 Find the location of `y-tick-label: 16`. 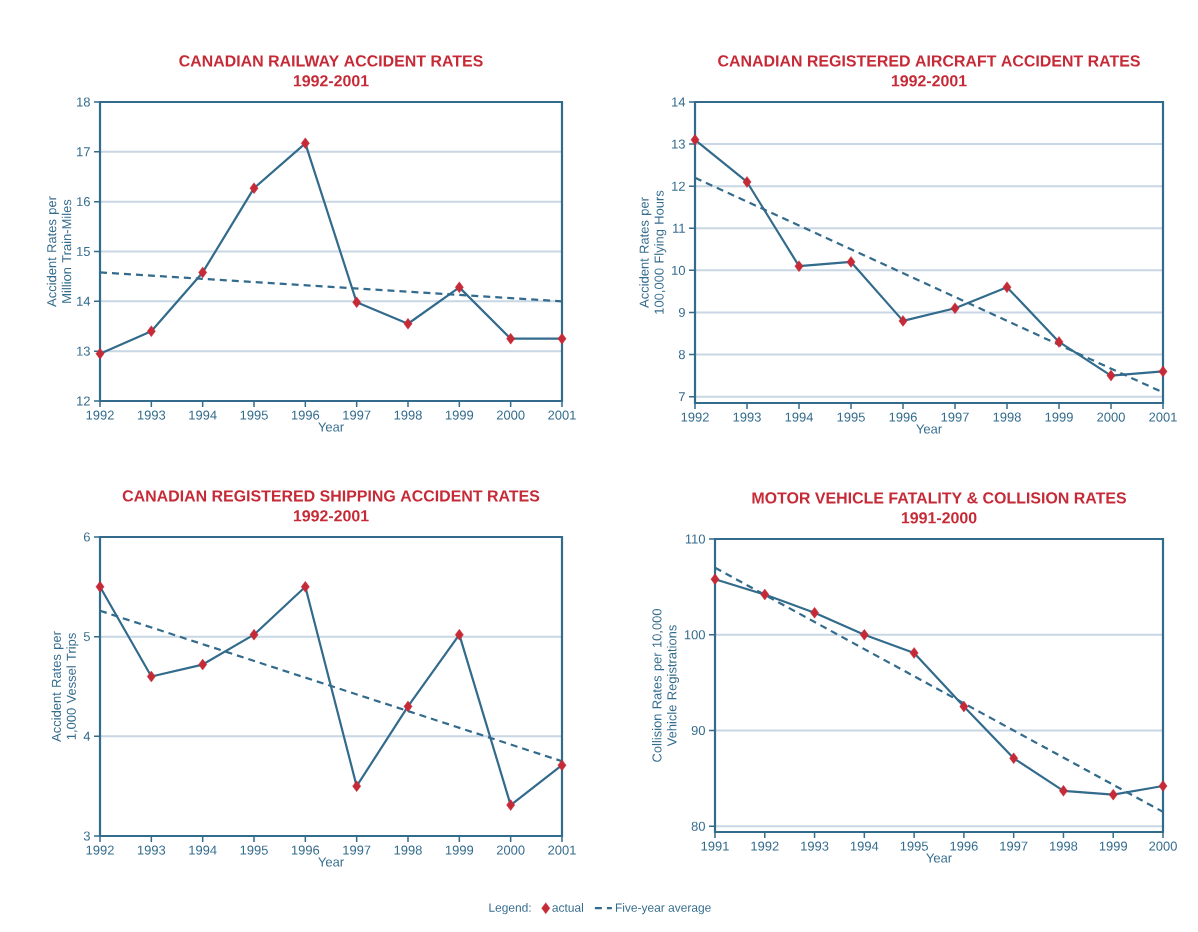

y-tick-label: 16 is located at coordinates (83, 202).